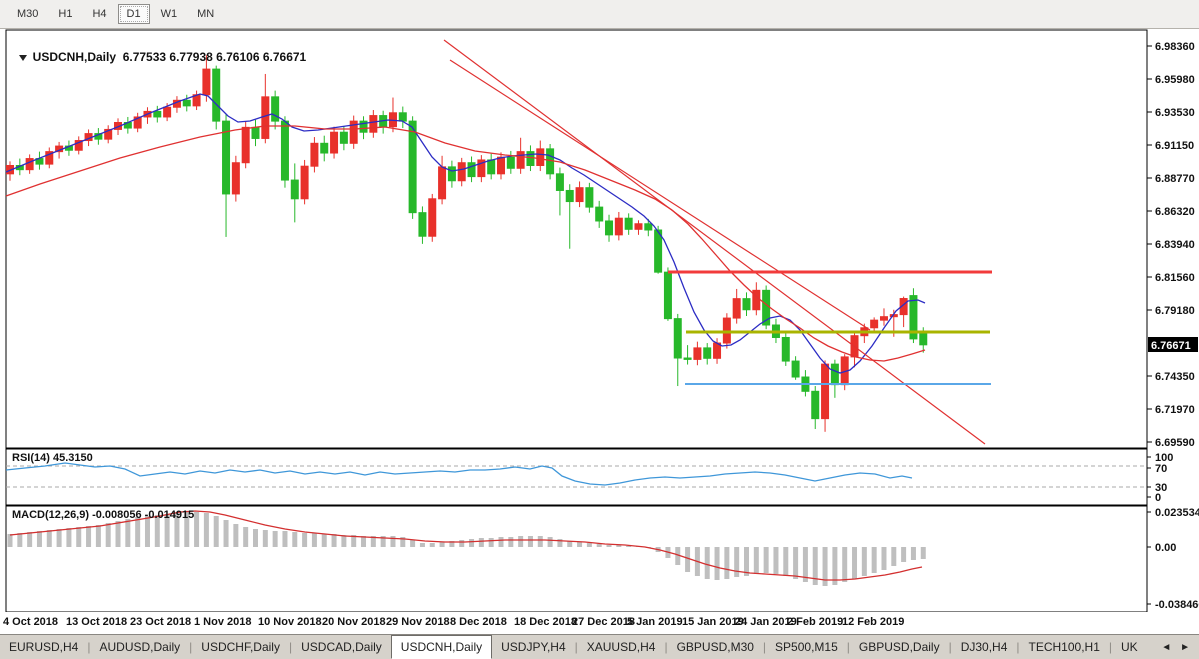 This screenshot has height=659, width=1199. I want to click on date-tick-label: 13 Oct 2018, so click(97, 622).